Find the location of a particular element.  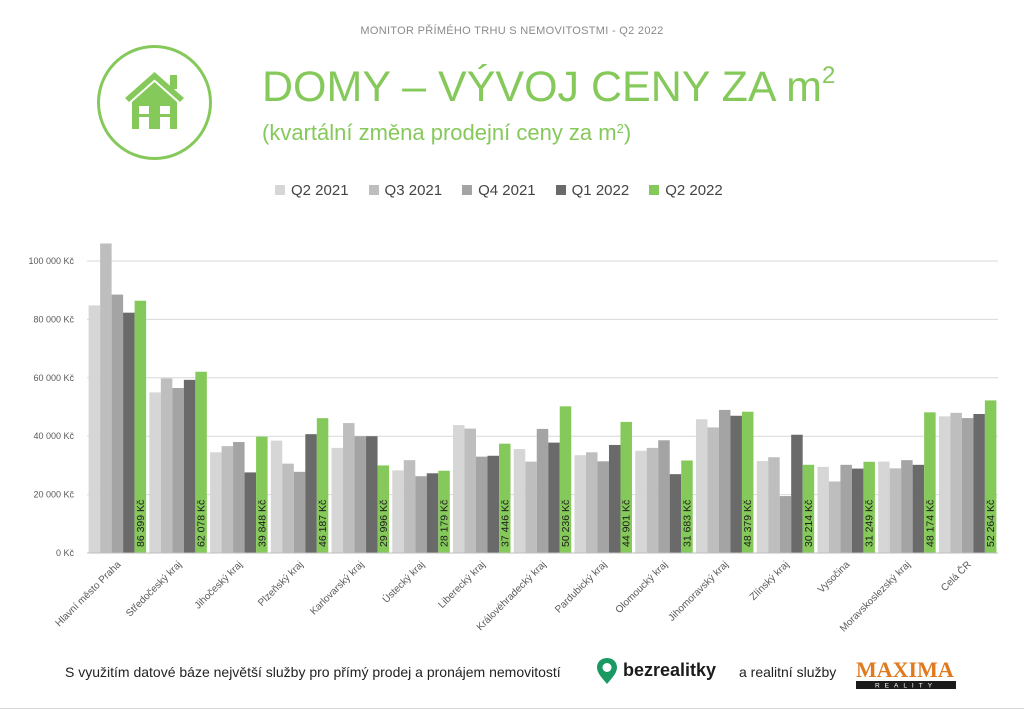

bezrealitky-logo: bezrealitky is located at coordinates (656, 671).